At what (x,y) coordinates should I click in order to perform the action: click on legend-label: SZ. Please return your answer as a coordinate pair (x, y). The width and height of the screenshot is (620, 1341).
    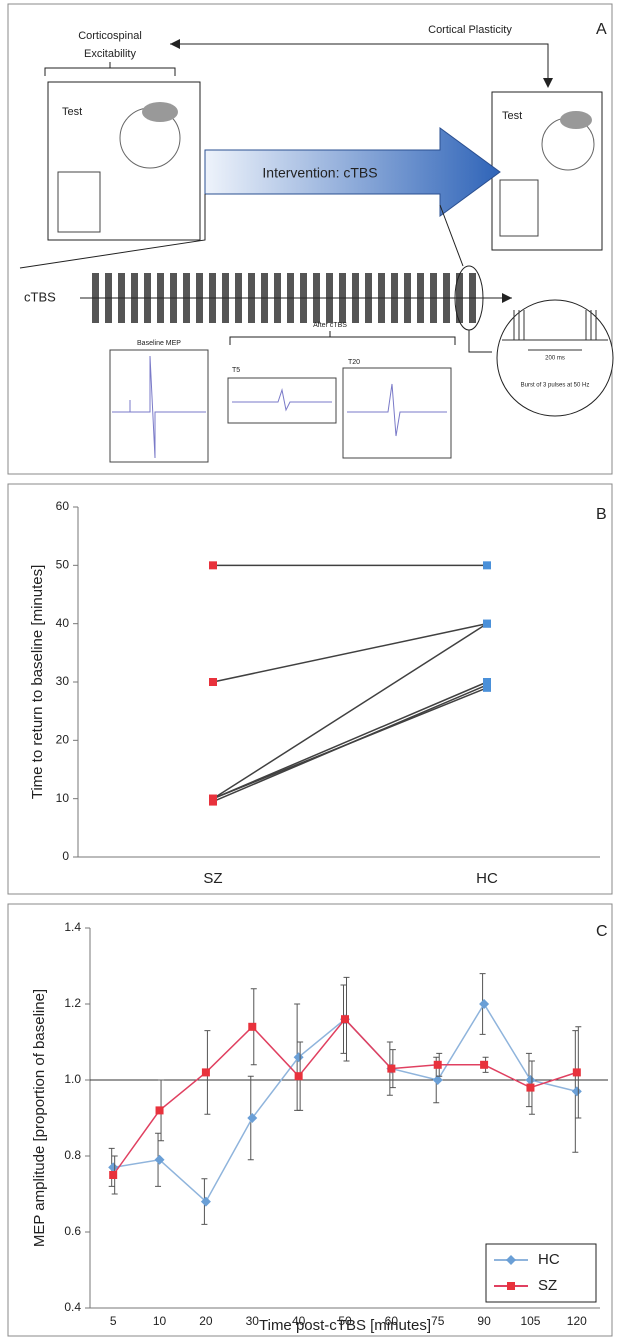
    Looking at the image, I should click on (547, 1285).